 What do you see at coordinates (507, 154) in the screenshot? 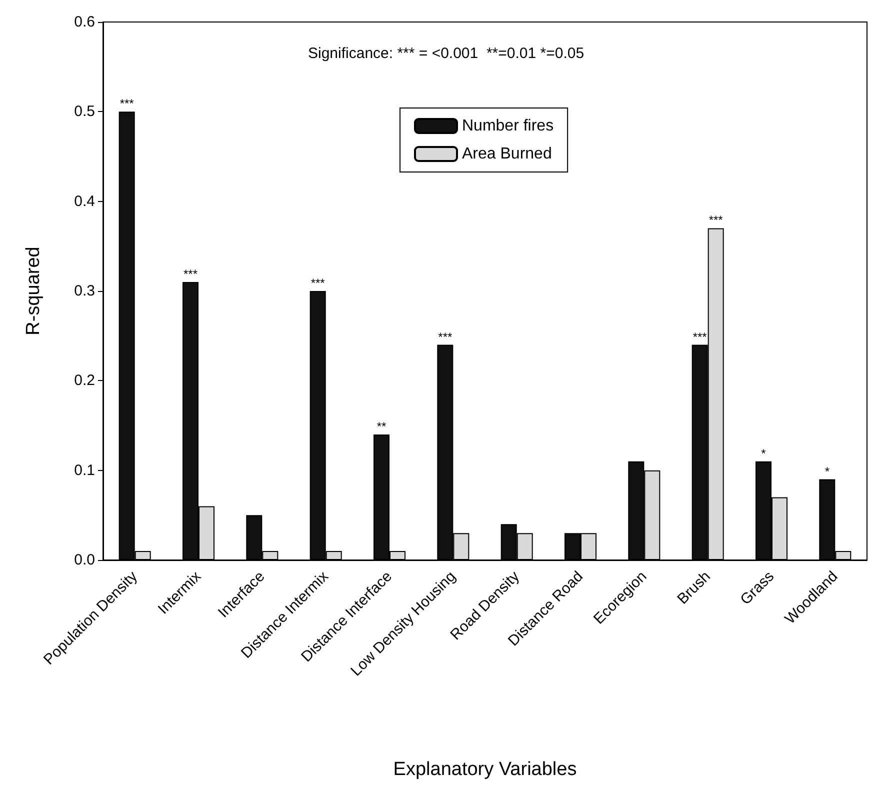
I see `legend-label: Area Burned` at bounding box center [507, 154].